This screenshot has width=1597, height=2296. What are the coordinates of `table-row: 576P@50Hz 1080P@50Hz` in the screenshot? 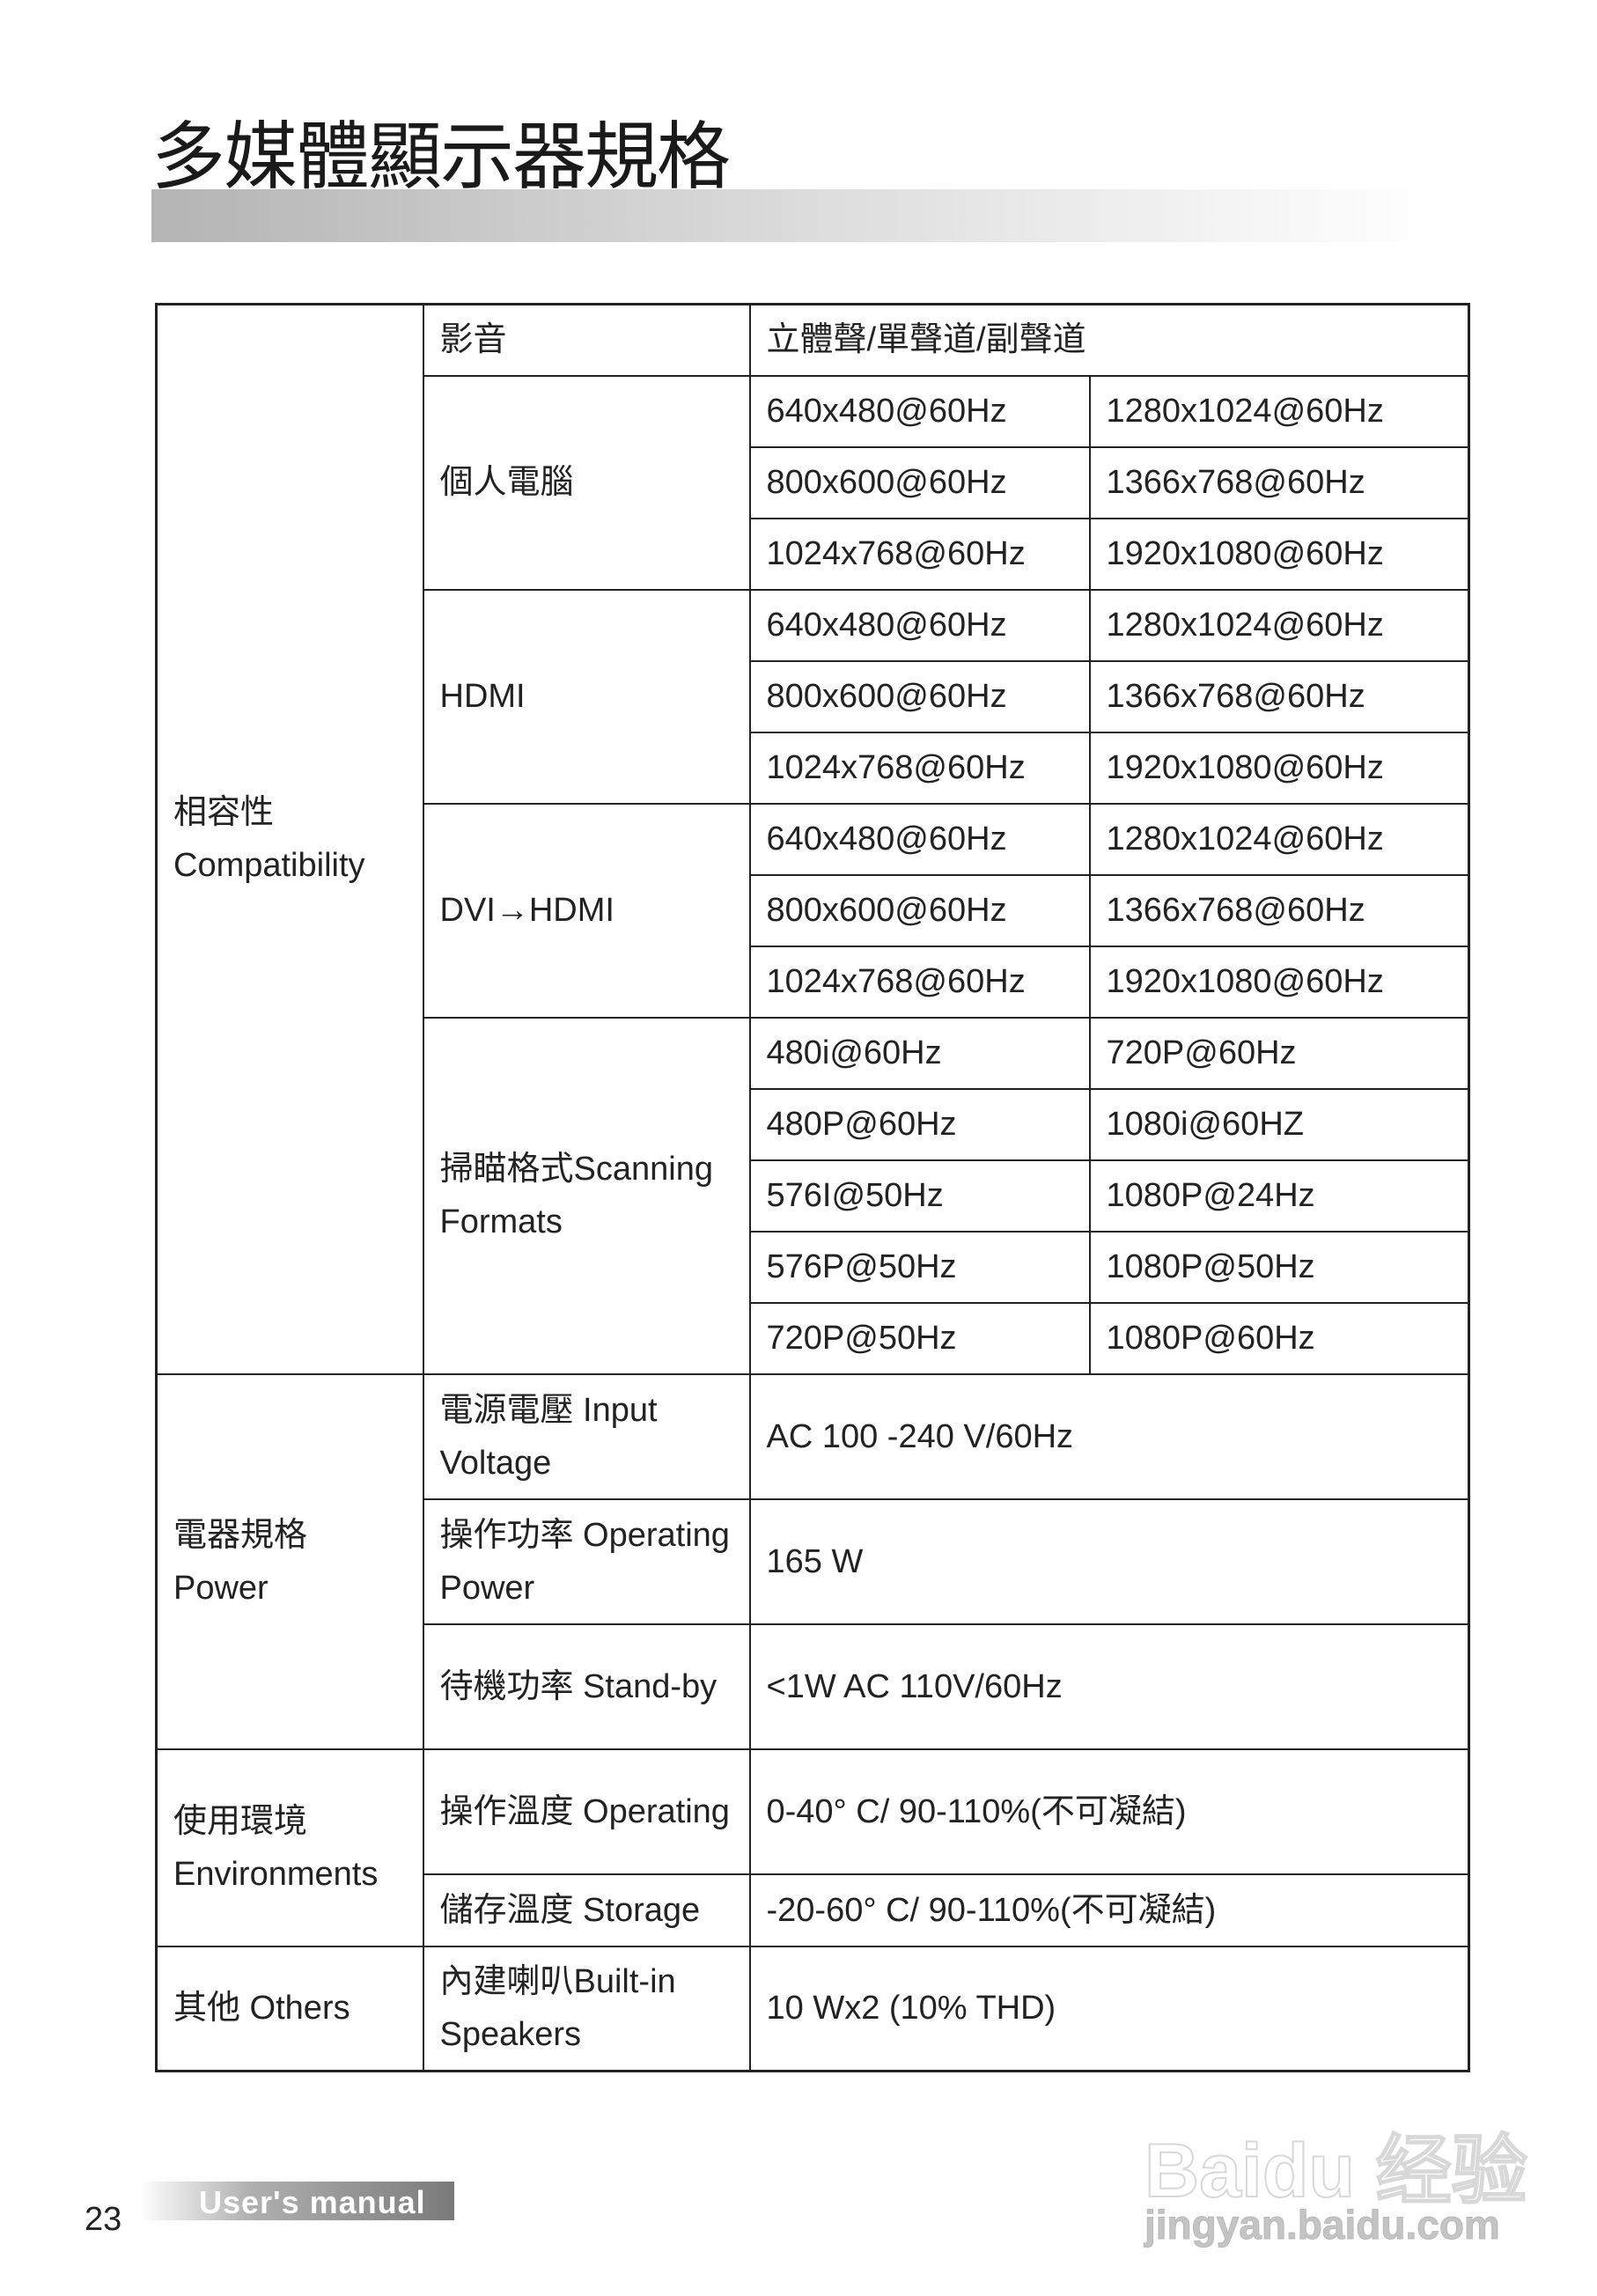 It's located at (814, 1267).